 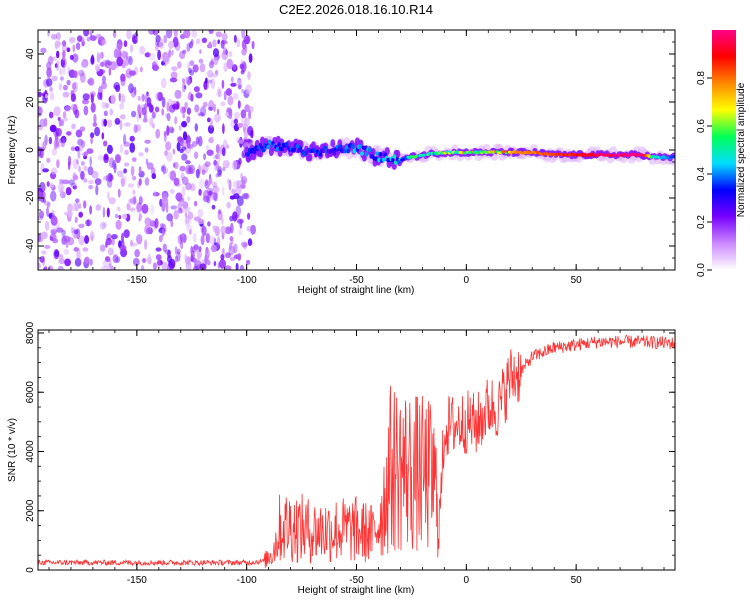 I want to click on x-tick-label: -150, so click(x=137, y=580).